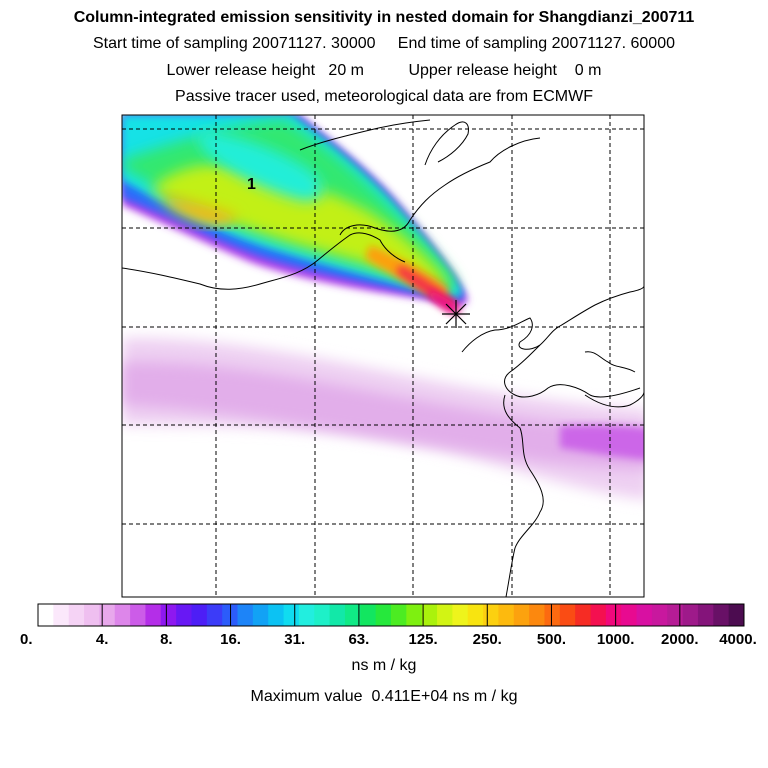  I want to click on colorbar-cells, so click(391, 615).